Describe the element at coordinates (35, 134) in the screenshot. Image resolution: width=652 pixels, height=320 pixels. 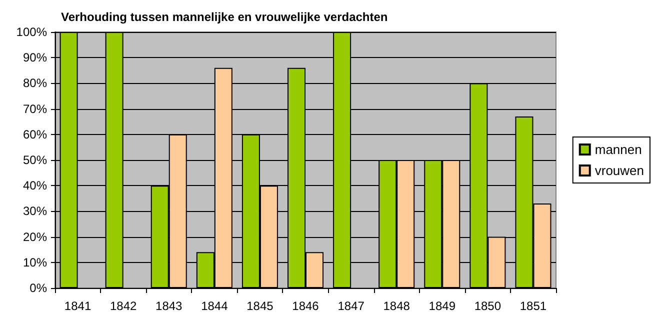
I see `y-tick-label: 60%` at that location.